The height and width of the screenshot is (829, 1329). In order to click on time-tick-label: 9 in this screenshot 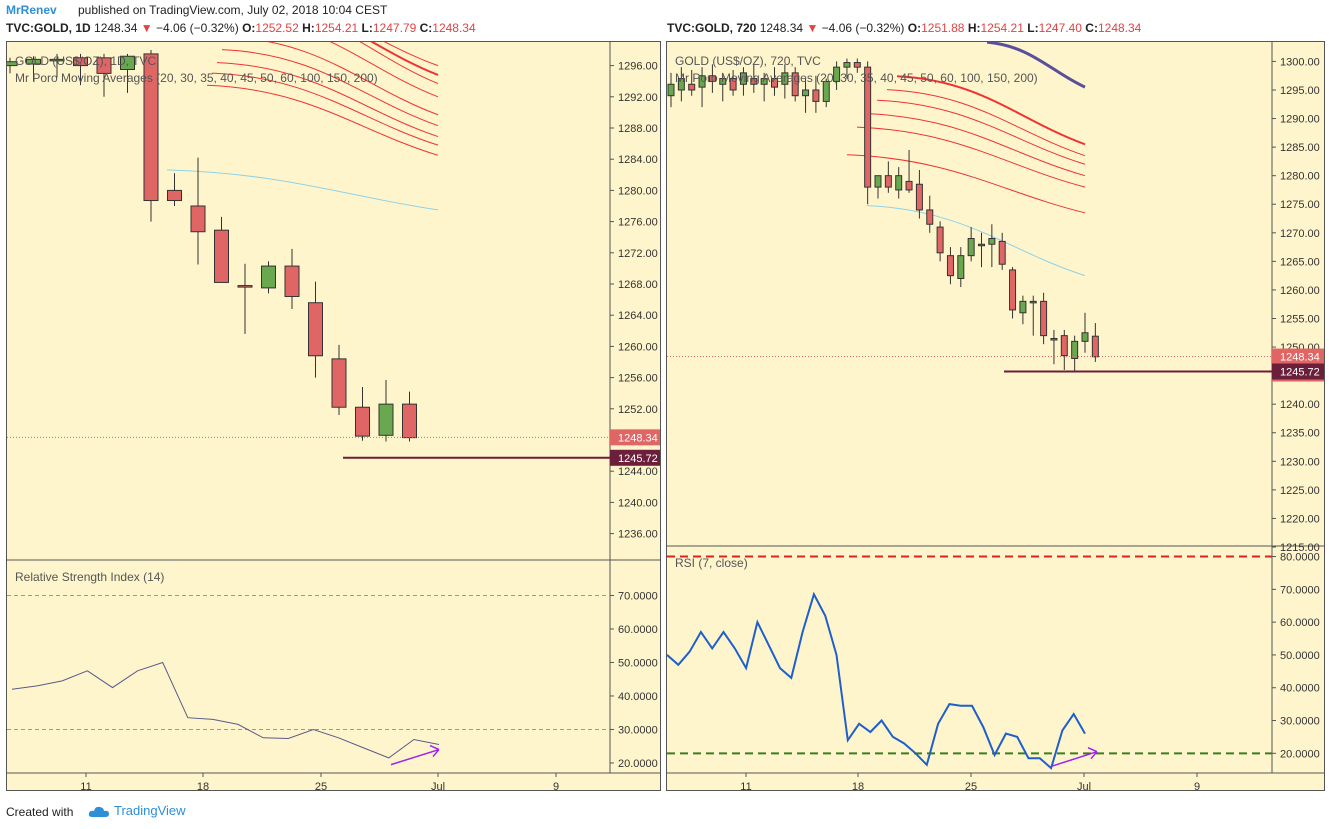, I will do `click(1197, 785)`.